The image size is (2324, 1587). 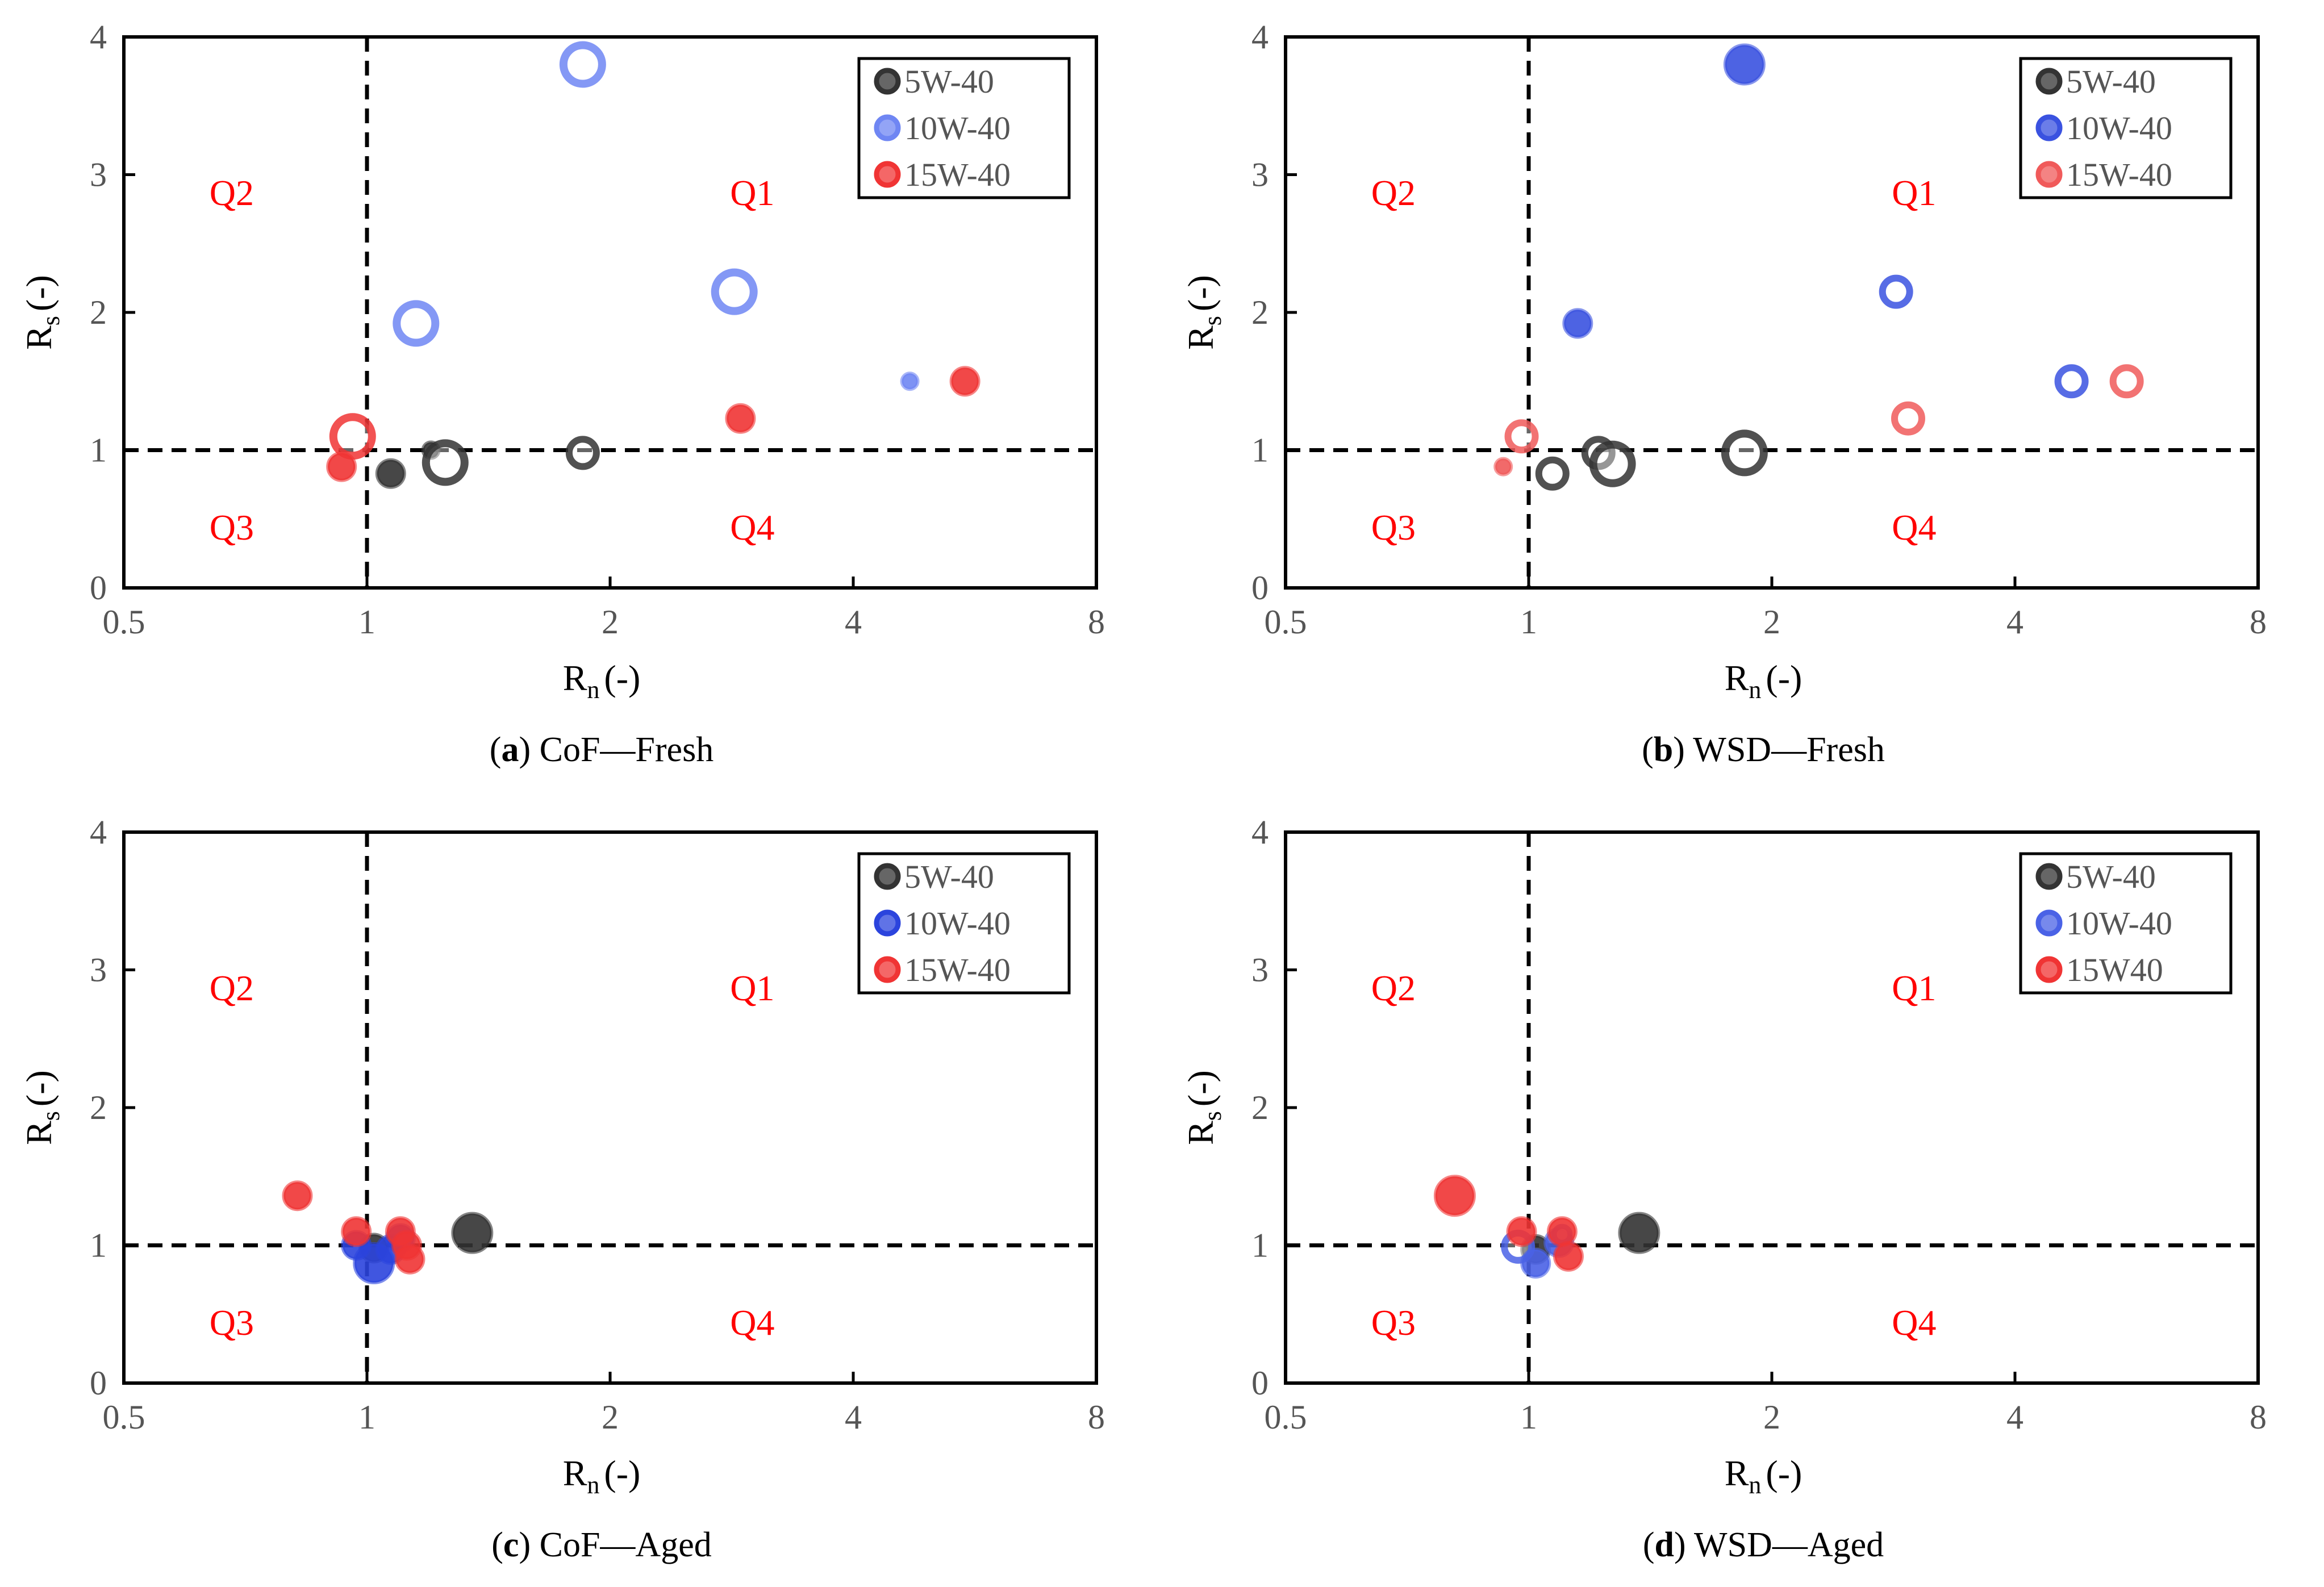 I want to click on panel-caption: (c) CoF—Aged, so click(x=601, y=1545).